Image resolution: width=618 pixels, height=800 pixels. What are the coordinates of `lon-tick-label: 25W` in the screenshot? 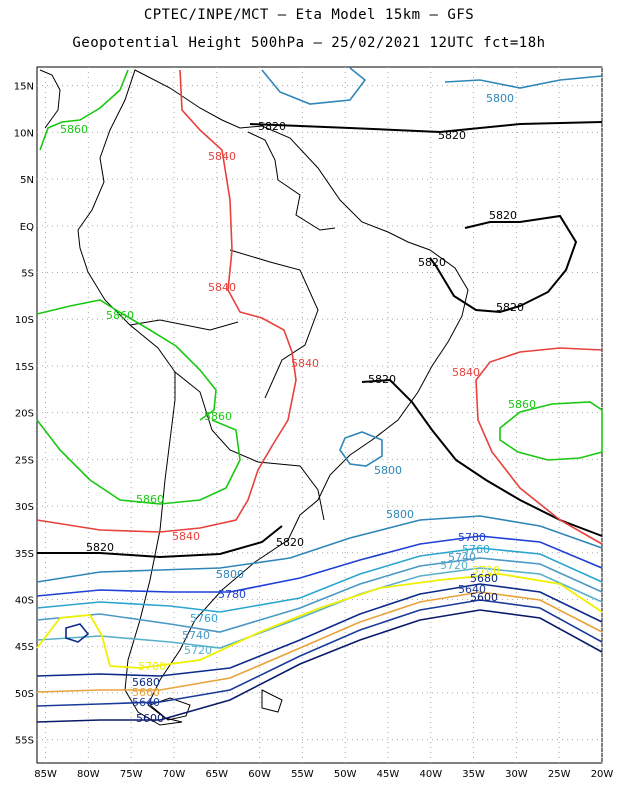 It's located at (559, 774).